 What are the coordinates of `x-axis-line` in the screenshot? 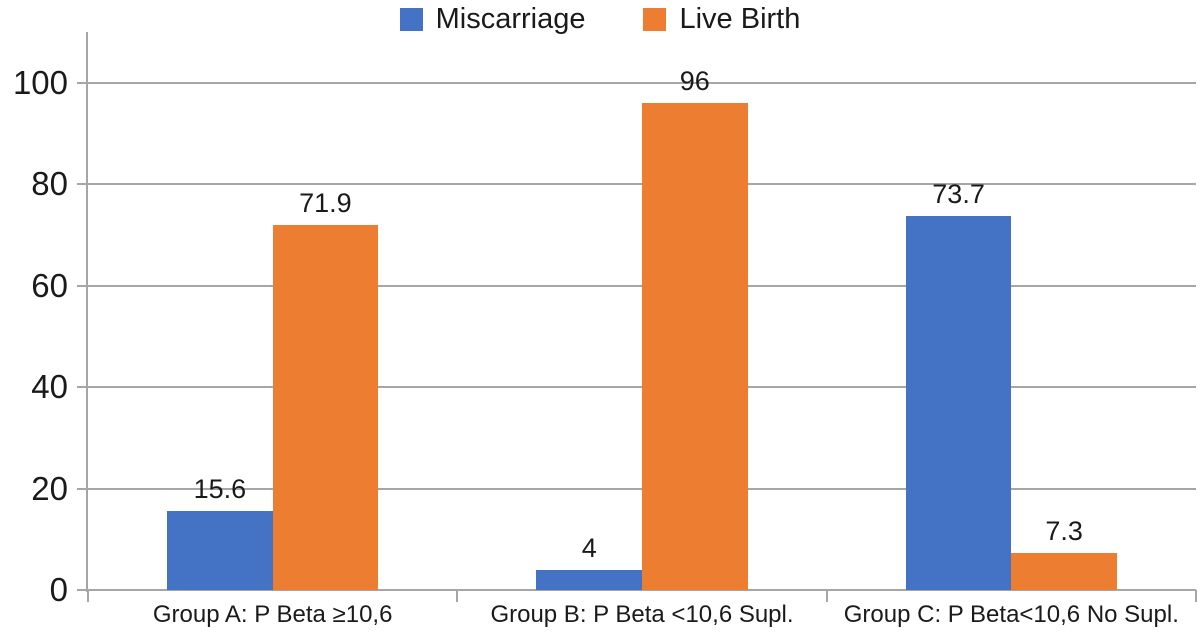 It's located at (636, 590).